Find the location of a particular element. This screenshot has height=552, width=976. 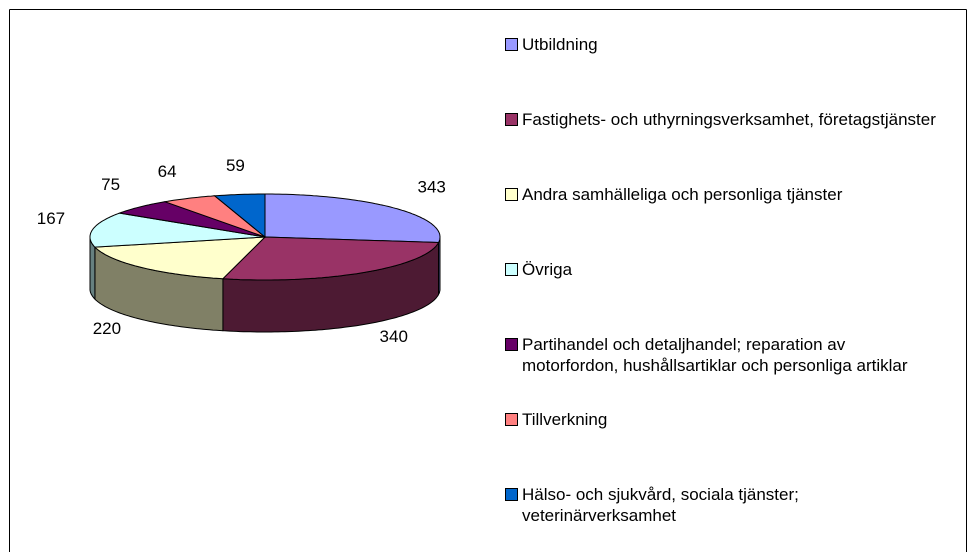

legend-label: Utbildning is located at coordinates (560, 44).